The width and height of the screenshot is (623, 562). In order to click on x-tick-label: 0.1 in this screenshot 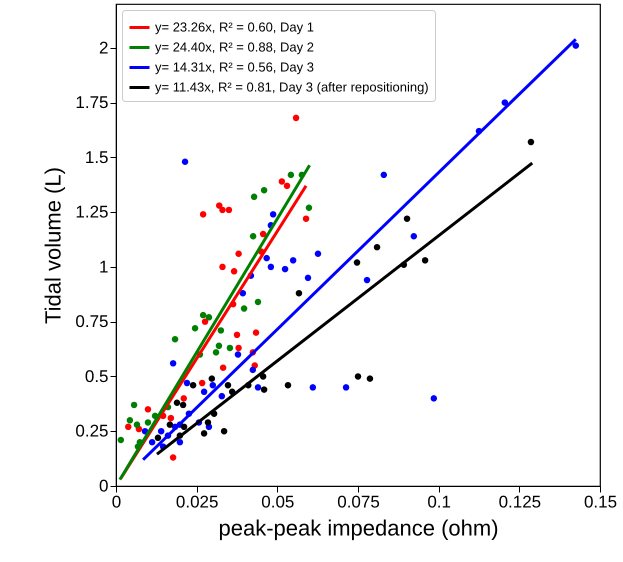, I will do `click(439, 502)`.